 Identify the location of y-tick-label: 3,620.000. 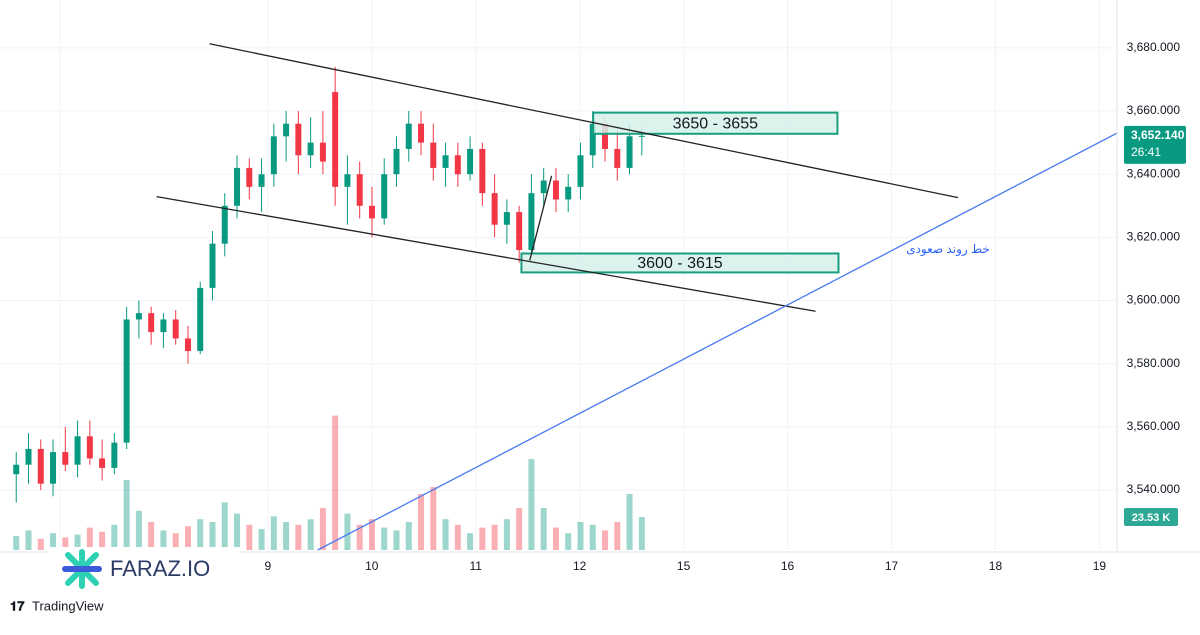
(1154, 237).